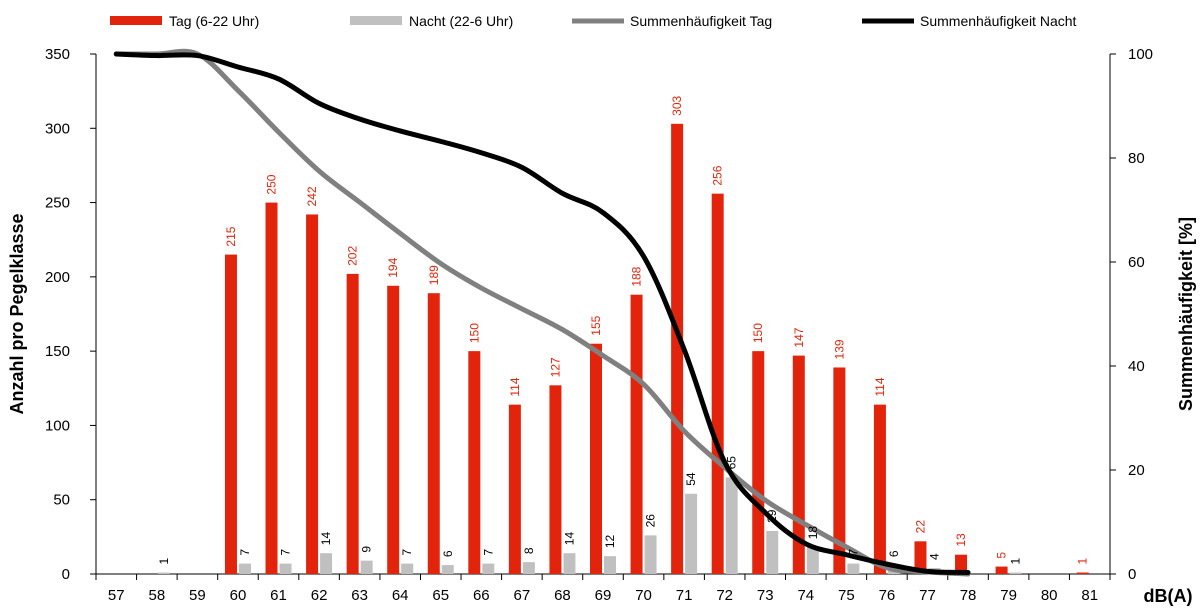 This screenshot has height=608, width=1203. I want to click on data-label-nacht: 4, so click(934, 556).